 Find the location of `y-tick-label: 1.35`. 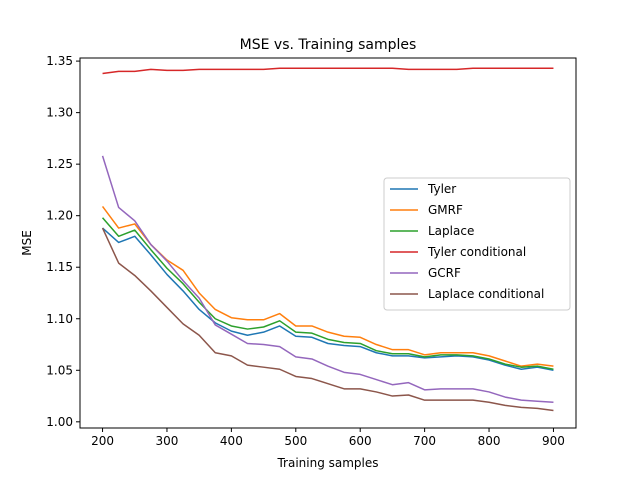

y-tick-label: 1.35 is located at coordinates (59, 61).